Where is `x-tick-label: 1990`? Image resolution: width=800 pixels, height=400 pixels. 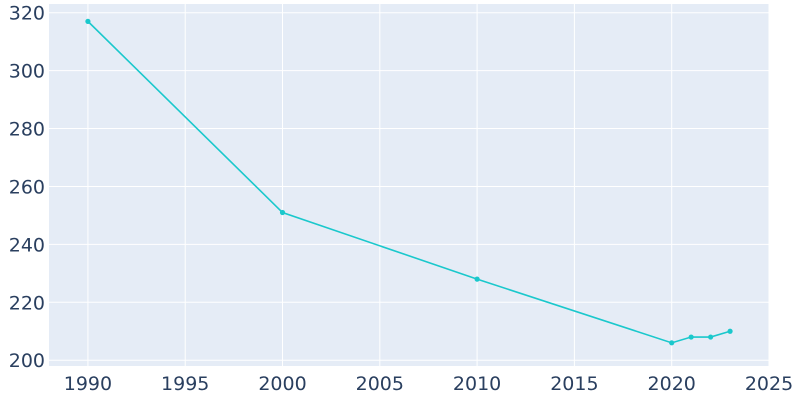 x-tick-label: 1990 is located at coordinates (88, 384).